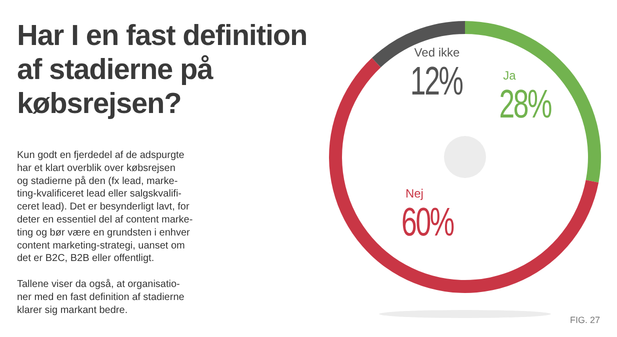  Describe the element at coordinates (105, 207) in the screenshot. I see `text: Kun godt en fjerdedel af de adspurgte har et klart overblik over købsrejsen og stadierne på den (fx lead, marke- ting-kvalificeret lead eller salgskvalifi- ceret lead). Det er besynderligt lavt, for deter en essentiel del af content marke- ting og bør være en grundsten i enhver content marketing-strategi, uanset om det er B2C, B2B eller offentligt.` at that location.